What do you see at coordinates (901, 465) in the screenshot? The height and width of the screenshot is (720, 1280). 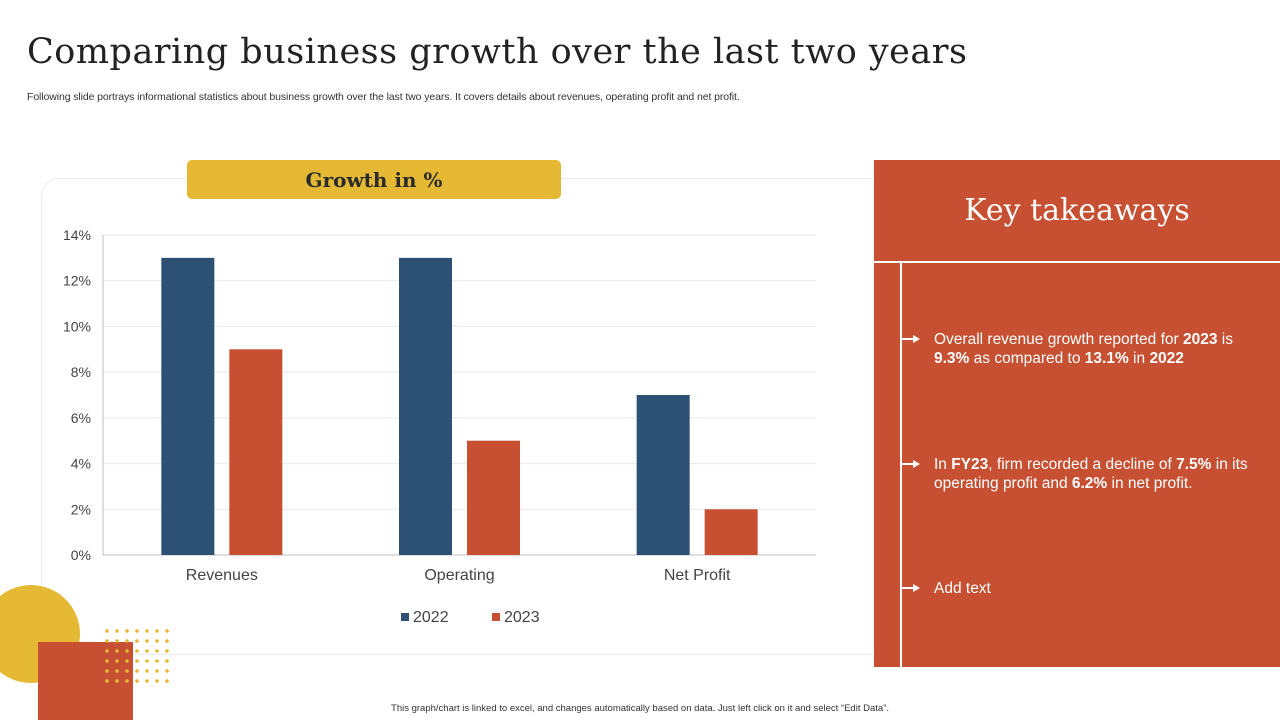 I see `timeline-line` at bounding box center [901, 465].